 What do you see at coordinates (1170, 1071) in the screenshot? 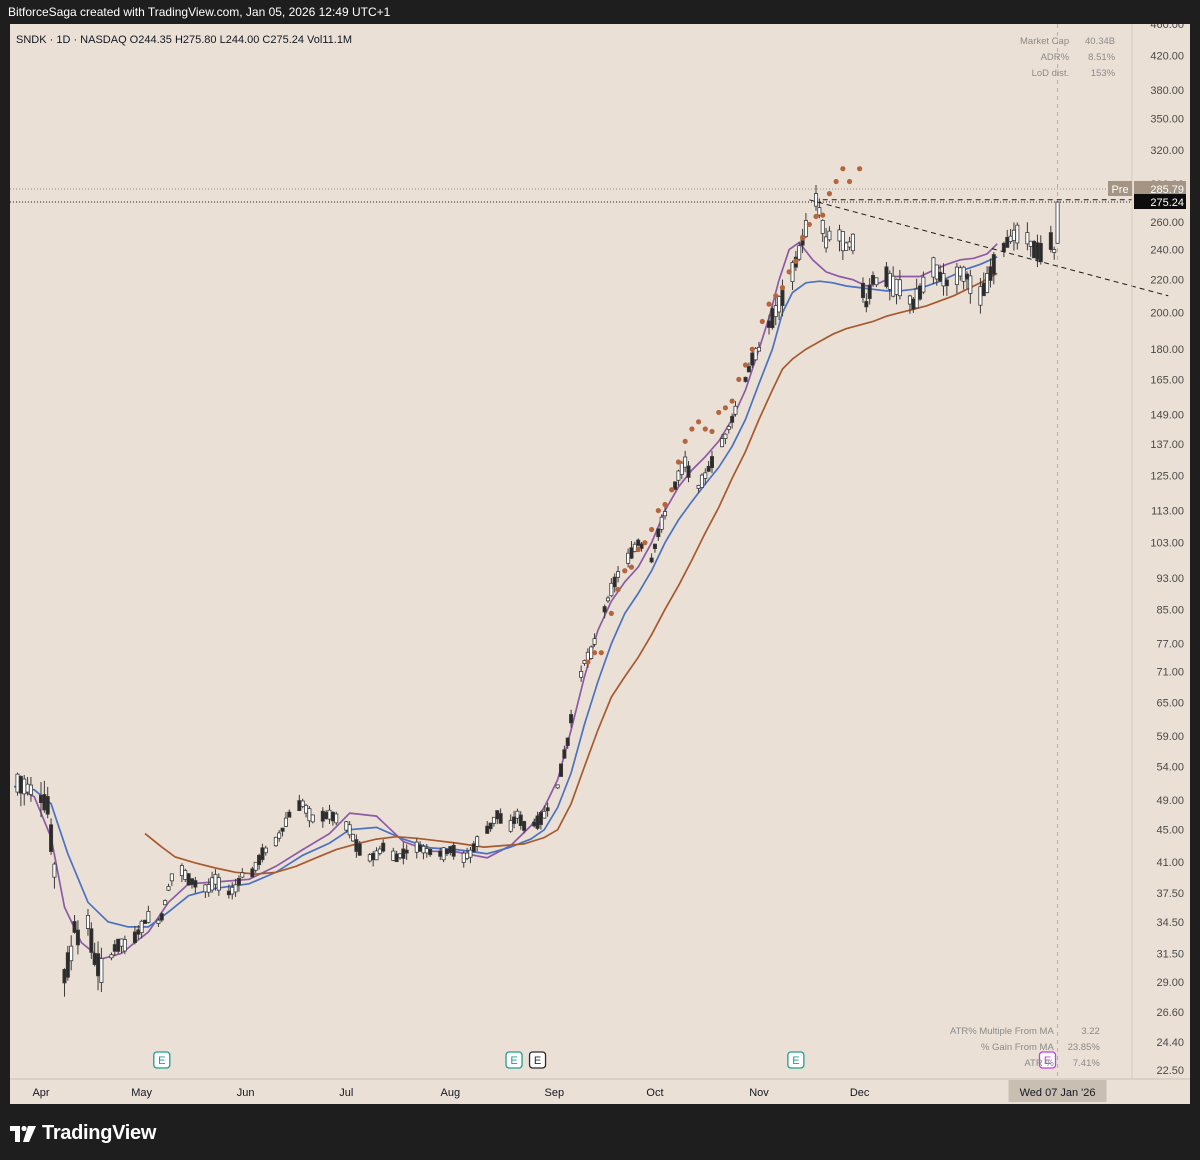
I see `y-axis-tick-label: 22.50` at bounding box center [1170, 1071].